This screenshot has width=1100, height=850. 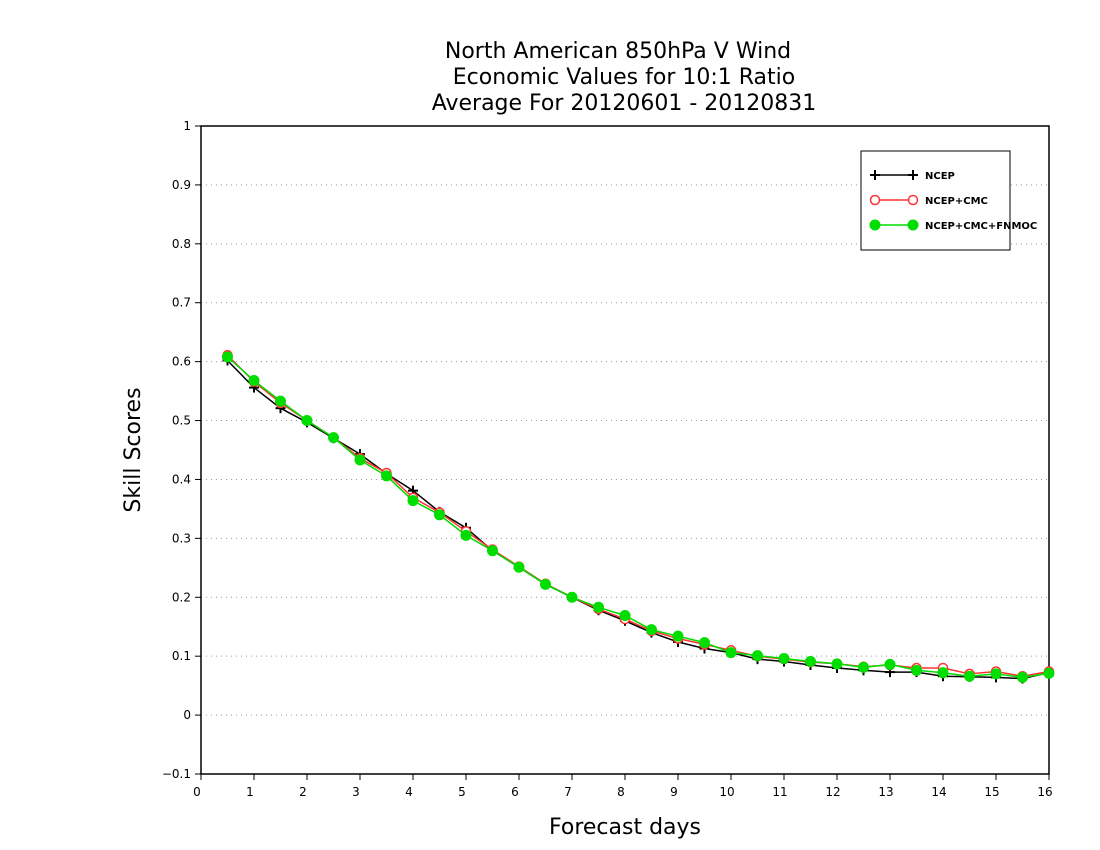 I want to click on y-tick-label: 0.7, so click(x=181, y=303).